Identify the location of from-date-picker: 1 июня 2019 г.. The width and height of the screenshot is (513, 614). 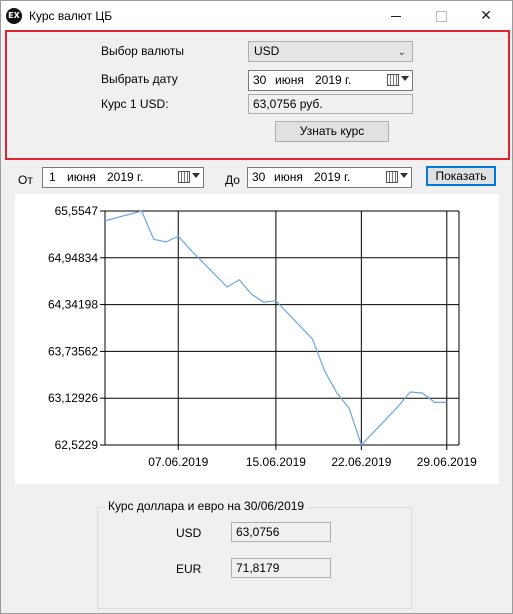
(123, 177).